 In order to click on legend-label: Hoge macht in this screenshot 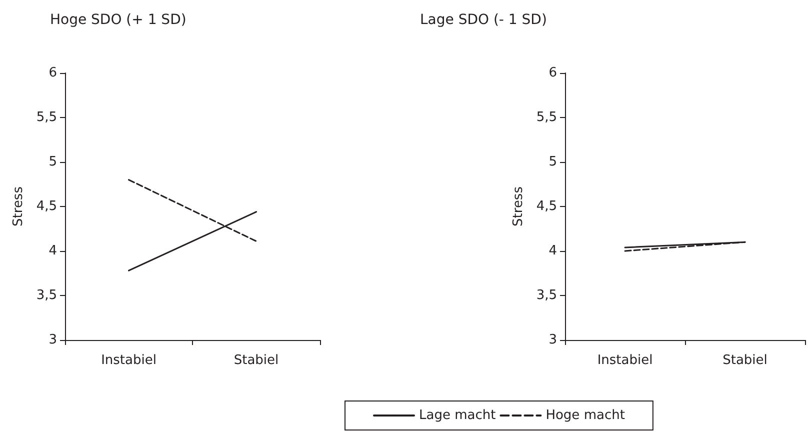, I will do `click(585, 415)`.